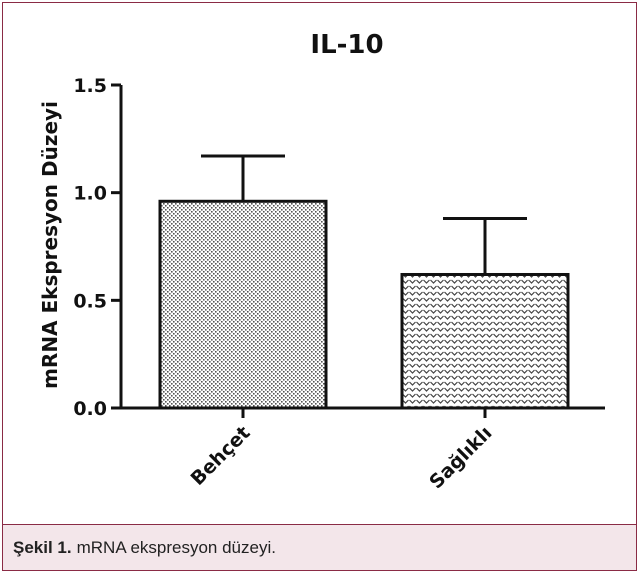 This screenshot has height=575, width=641. I want to click on x-tick-label: Behçet, so click(221, 456).